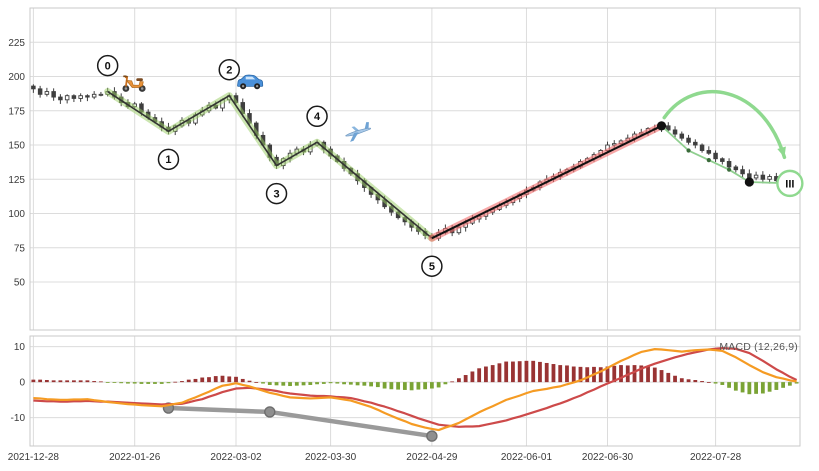  Describe the element at coordinates (276, 194) in the screenshot. I see `svg-text: 3` at that location.